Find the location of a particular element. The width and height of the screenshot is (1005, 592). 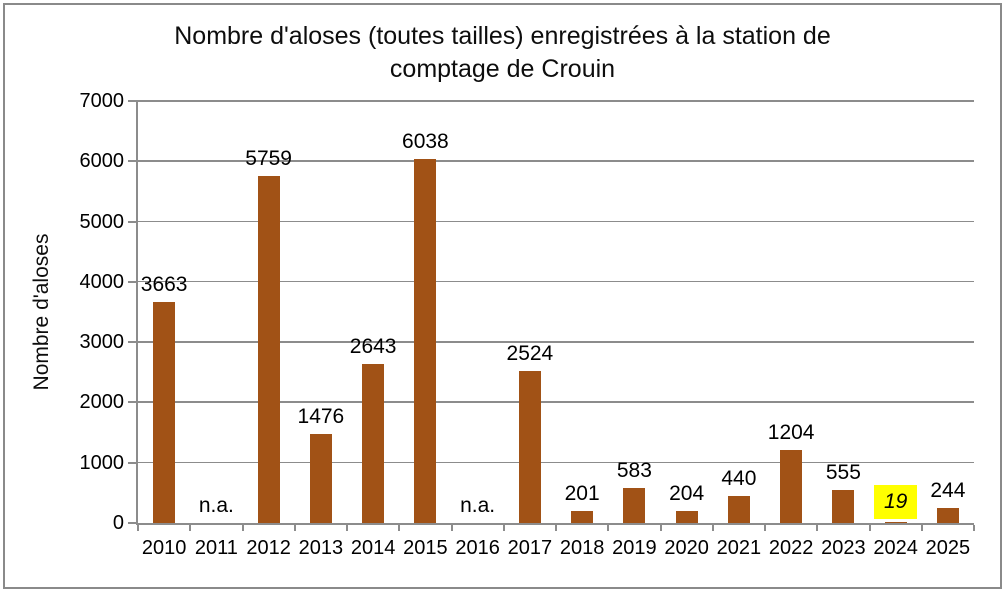

x-axis-label-2015: 2015 is located at coordinates (425, 548).